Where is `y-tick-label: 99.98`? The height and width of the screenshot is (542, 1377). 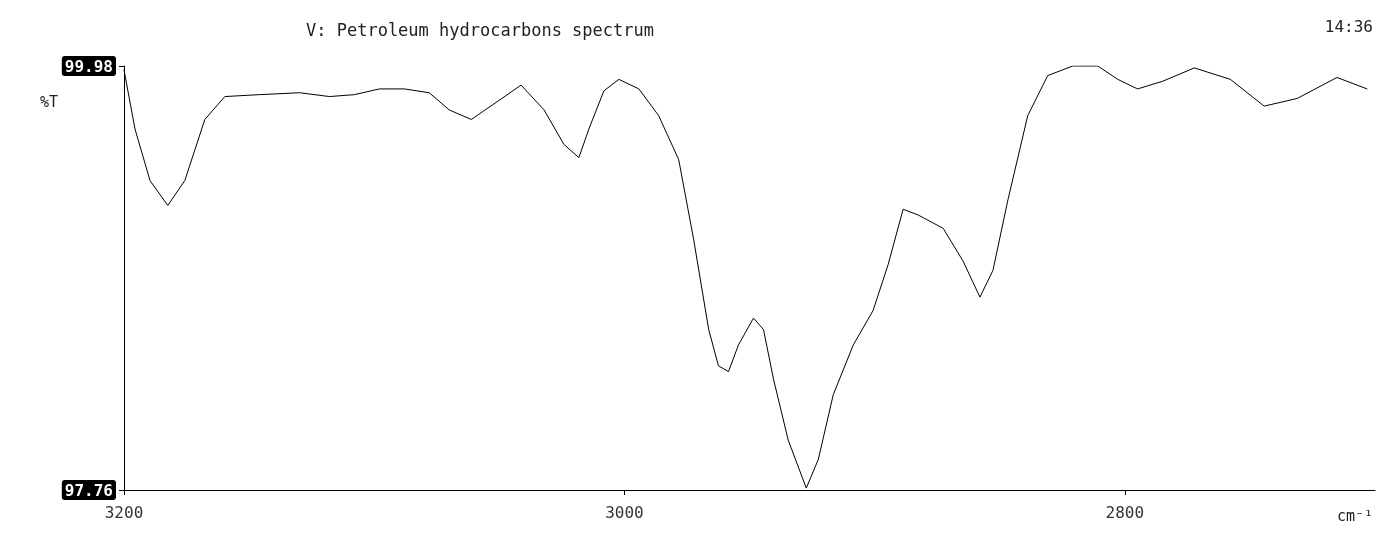 y-tick-label: 99.98 is located at coordinates (88, 66).